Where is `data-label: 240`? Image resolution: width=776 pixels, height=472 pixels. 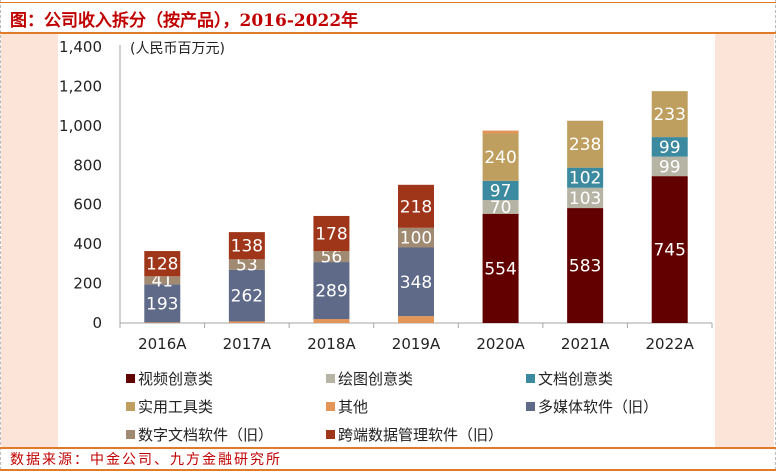 data-label: 240 is located at coordinates (500, 158).